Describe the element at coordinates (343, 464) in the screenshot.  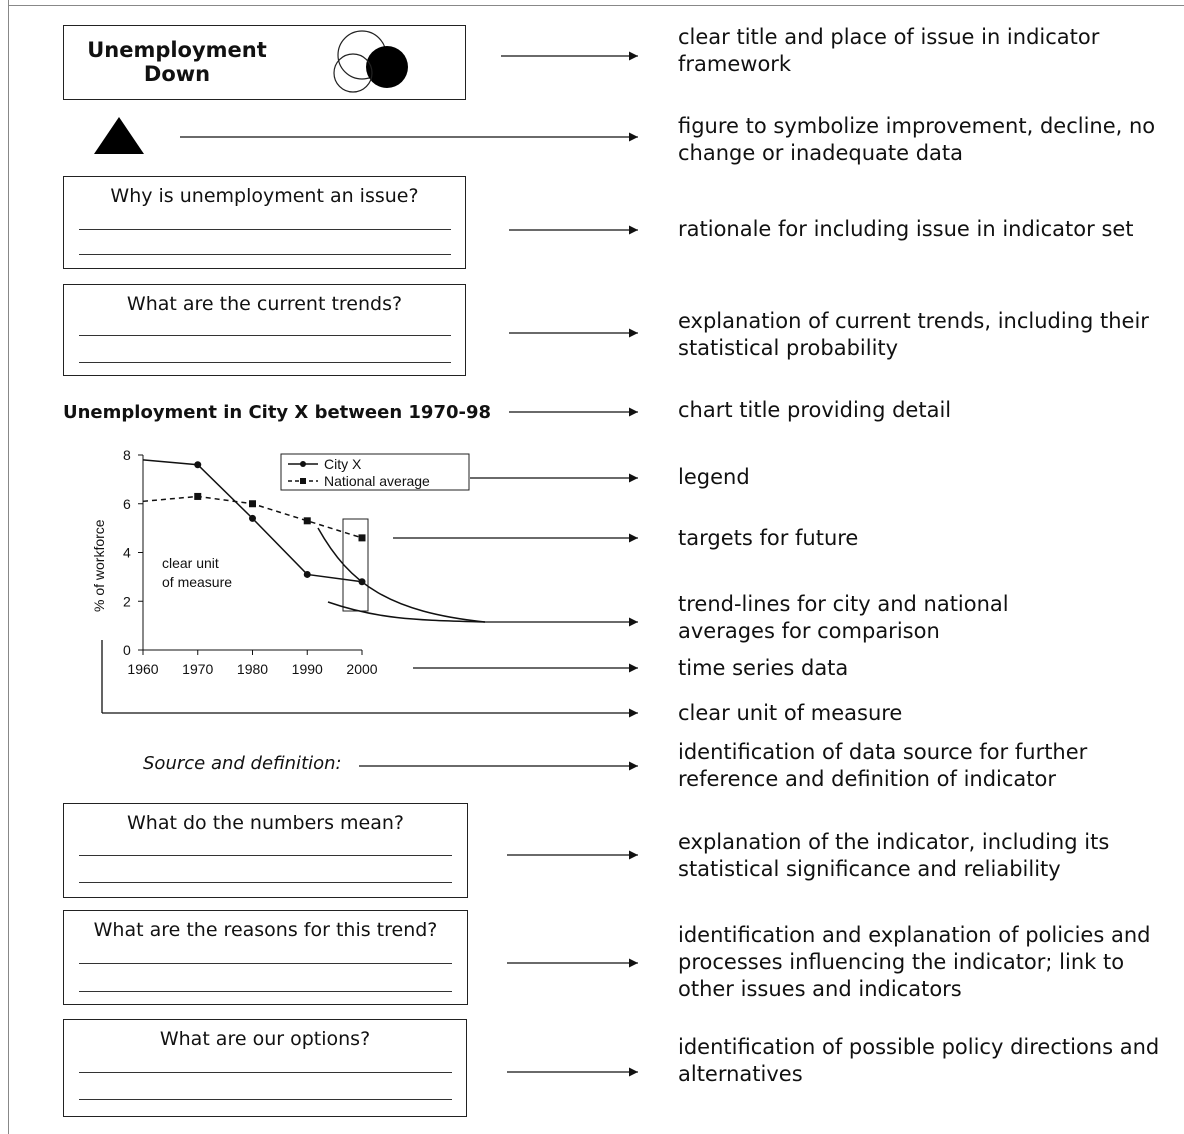
I see `legend-label-city-x: City X` at that location.